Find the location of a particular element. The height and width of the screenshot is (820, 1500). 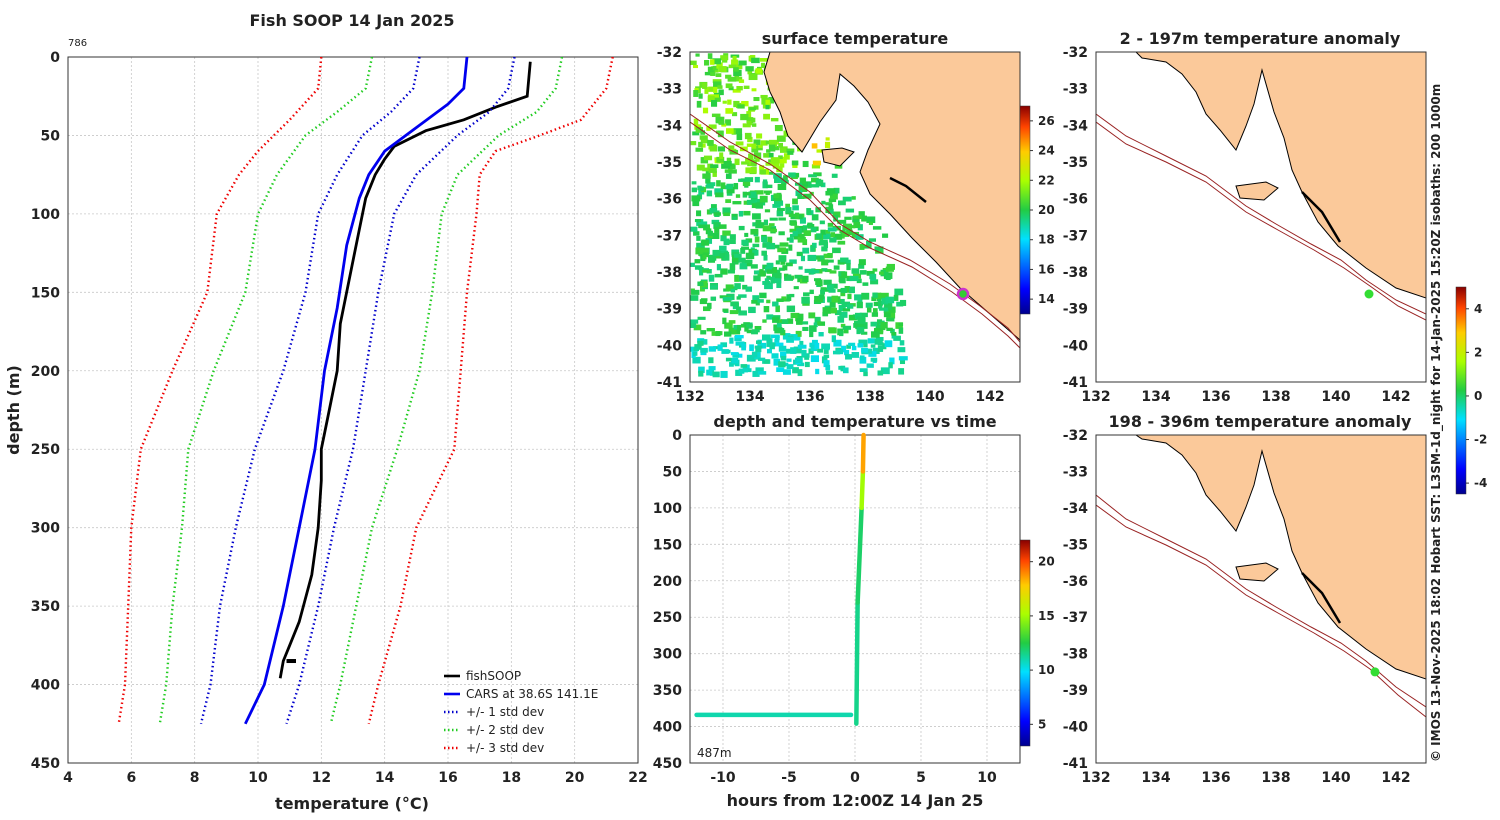

sst-map-xtick-label: 138 is located at coordinates (869, 397).